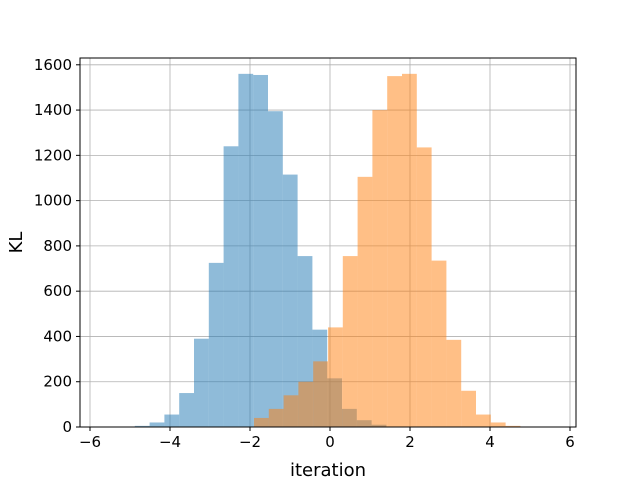 Image resolution: width=640 pixels, height=480 pixels. Describe the element at coordinates (328, 470) in the screenshot. I see `x-axis-label: iteration` at that location.